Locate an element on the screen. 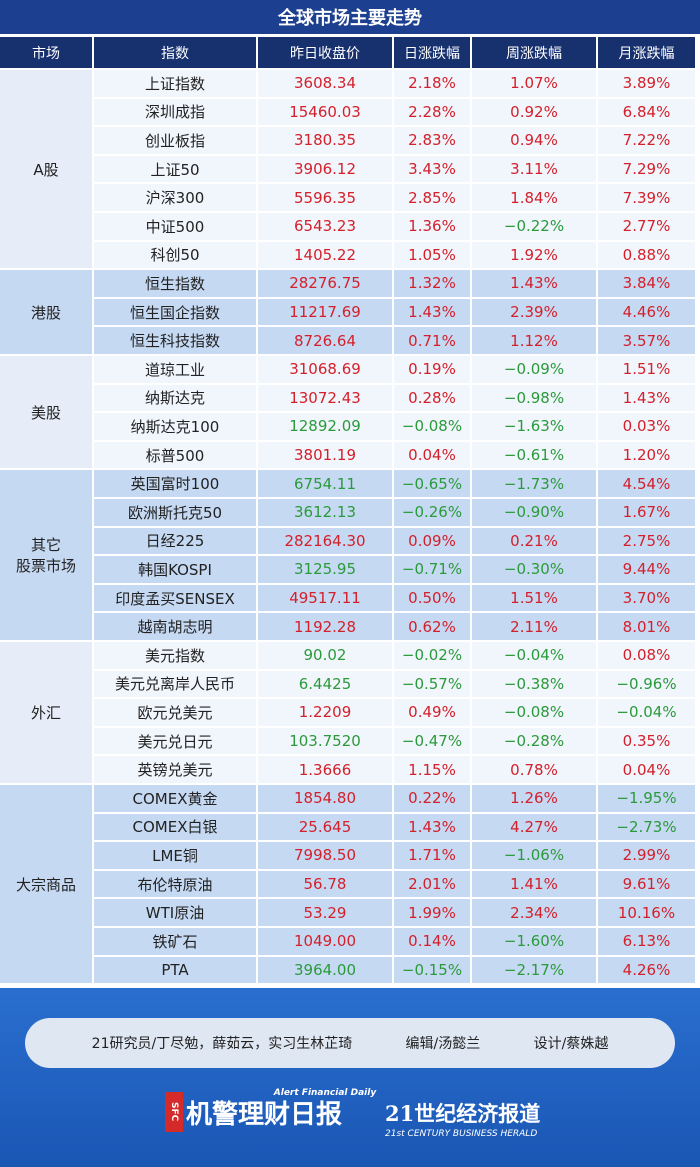 The height and width of the screenshot is (1167, 700). header-cell: 昨日收盘价 is located at coordinates (325, 52).